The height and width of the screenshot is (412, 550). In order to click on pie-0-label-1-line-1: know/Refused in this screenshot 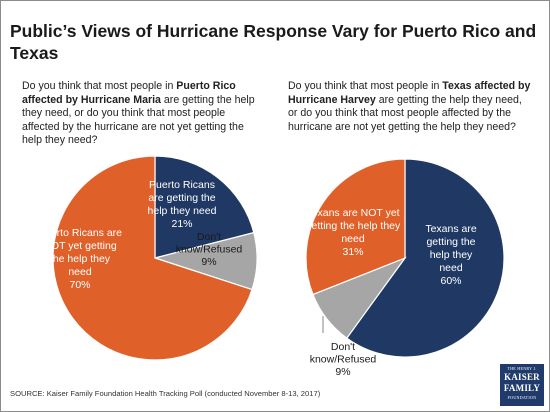, I will do `click(209, 250)`.